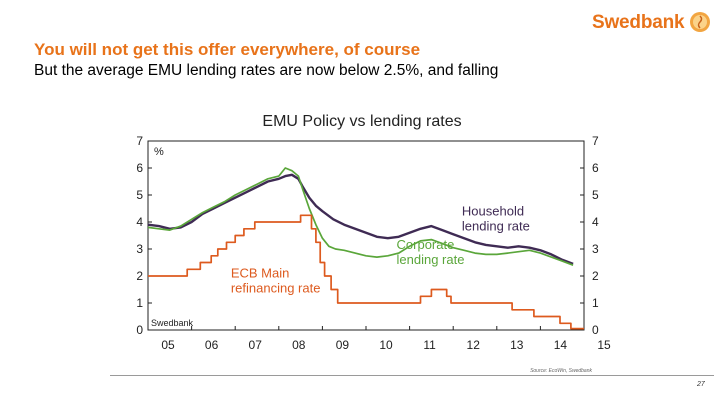 This screenshot has height=405, width=720. What do you see at coordinates (139, 303) in the screenshot?
I see `y-tick-label-left: 1` at bounding box center [139, 303].